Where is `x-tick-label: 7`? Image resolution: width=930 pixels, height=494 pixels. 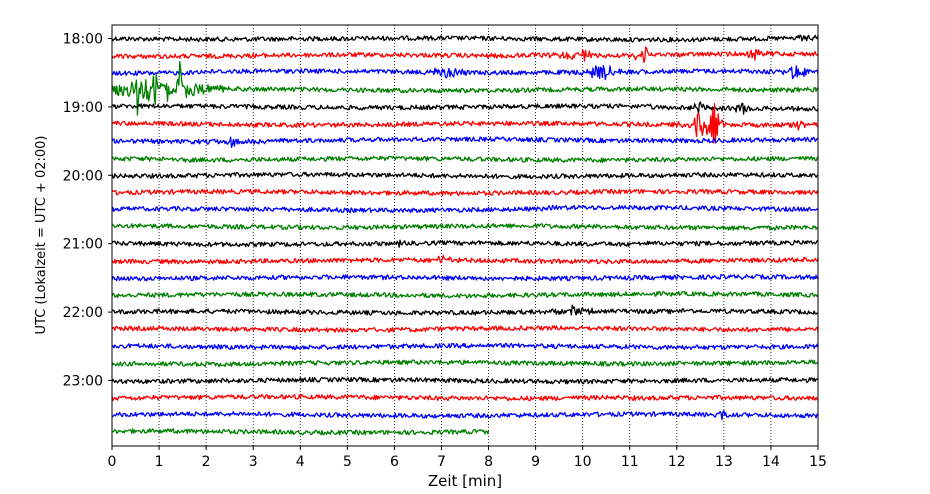
x-tick-label: 7 is located at coordinates (441, 462).